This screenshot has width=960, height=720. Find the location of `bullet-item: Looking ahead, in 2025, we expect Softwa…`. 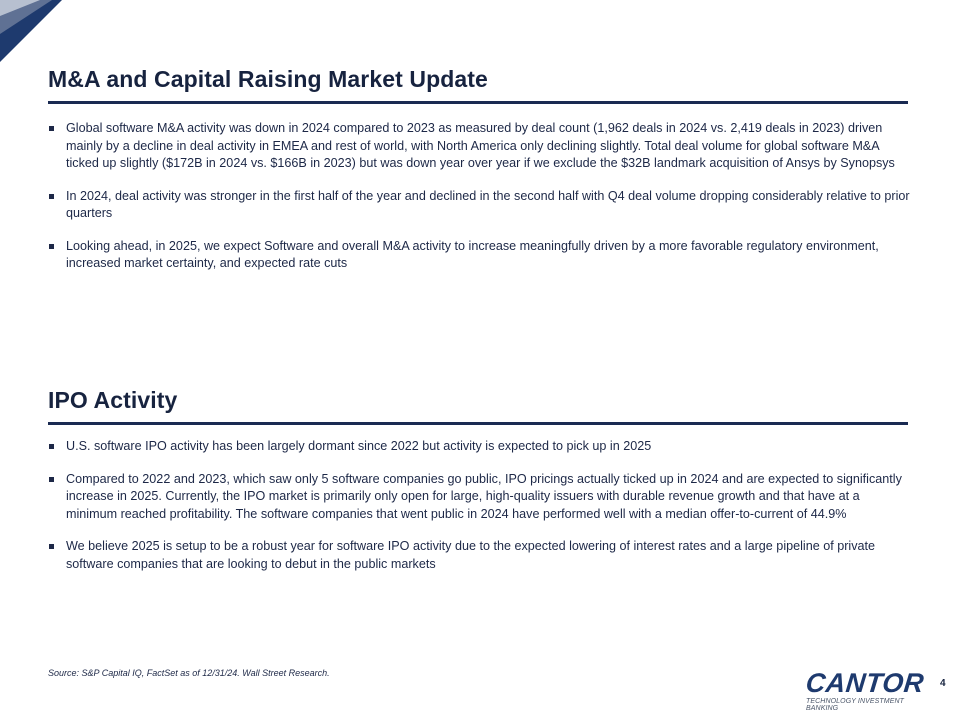

bullet-item: Looking ahead, in 2025, we expect Softwa… is located at coordinates (479, 255).